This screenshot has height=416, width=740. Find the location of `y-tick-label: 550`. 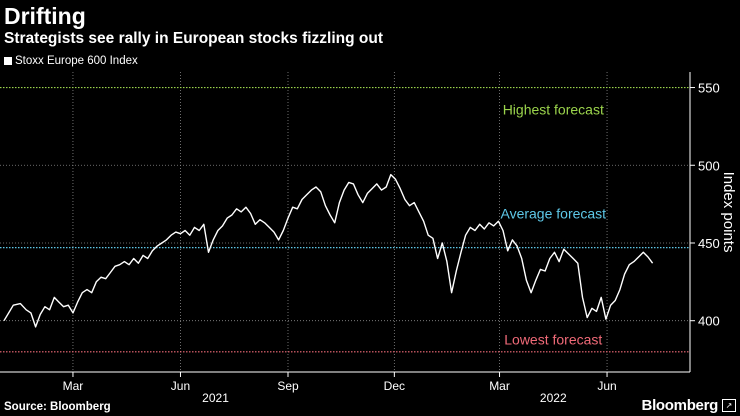

y-tick-label: 550 is located at coordinates (709, 88).